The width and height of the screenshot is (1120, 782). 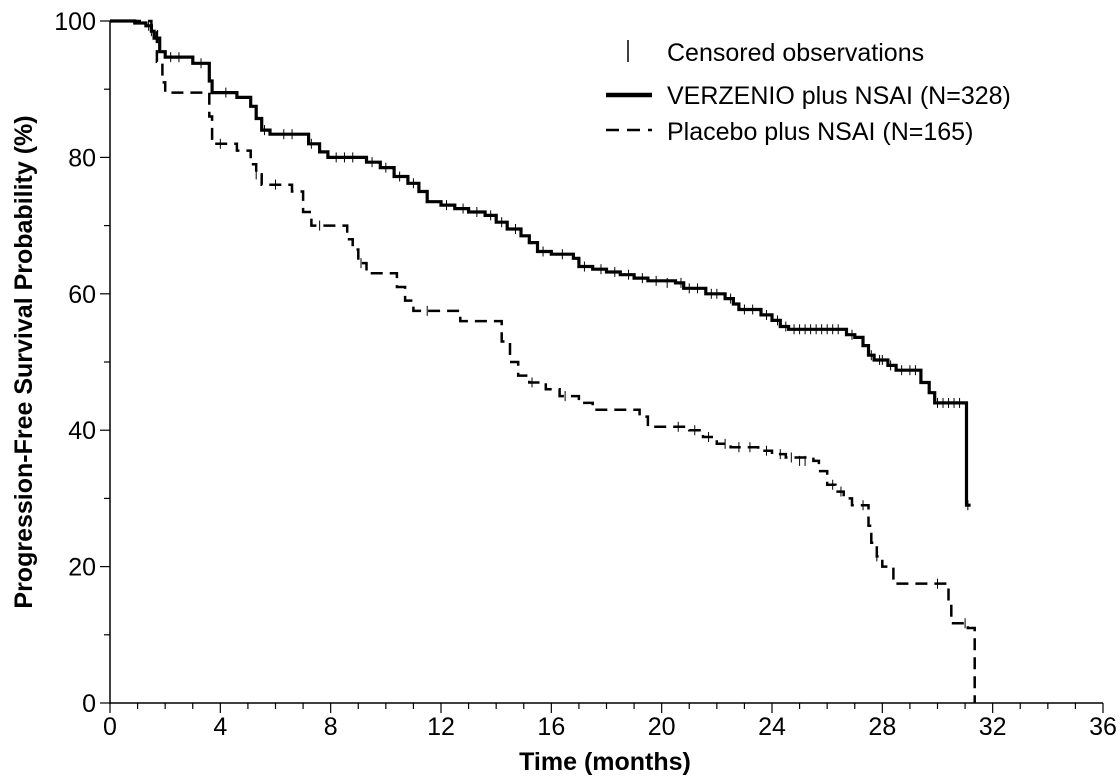 I want to click on y-tick-label: 60, so click(x=82, y=295).